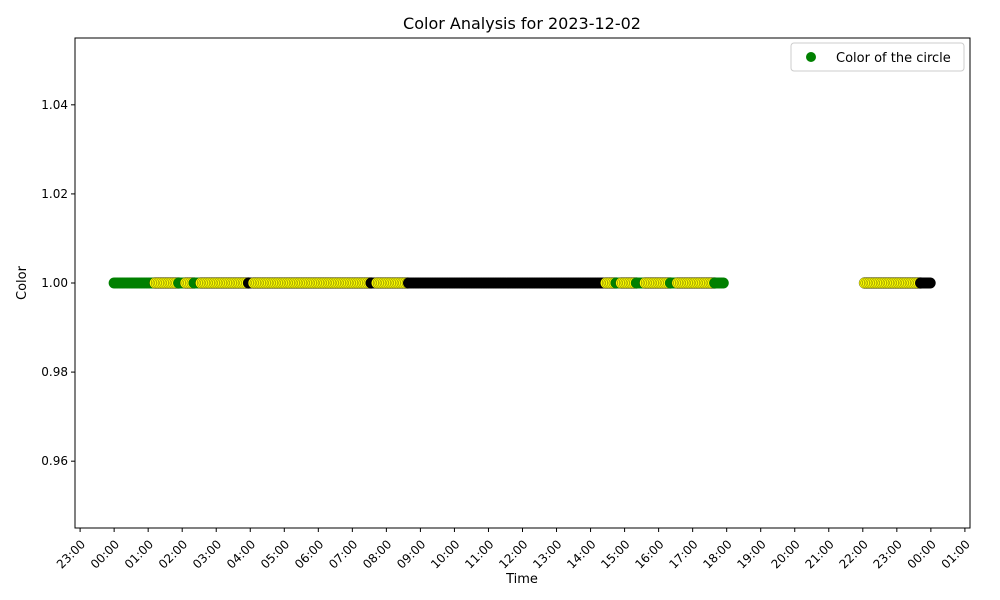  I want to click on x-axis-label: Time, so click(521, 579).